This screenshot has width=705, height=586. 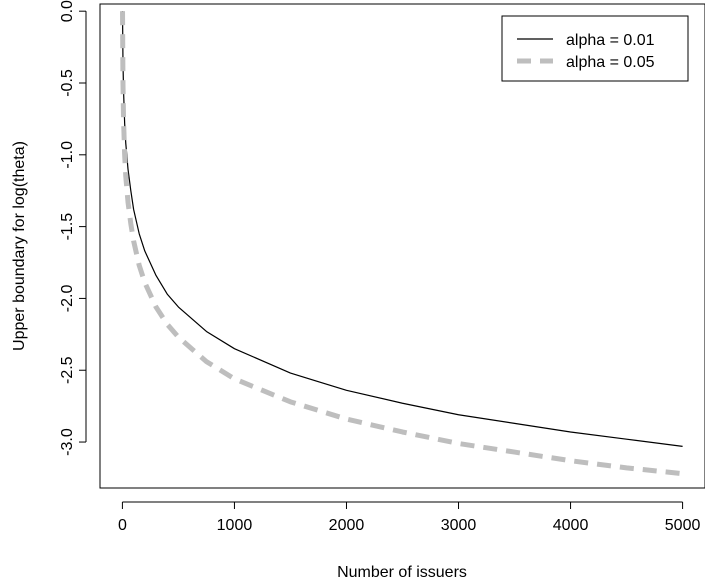 What do you see at coordinates (19, 246) in the screenshot?
I see `y-axis-label: Upper boundary for log(theta)` at bounding box center [19, 246].